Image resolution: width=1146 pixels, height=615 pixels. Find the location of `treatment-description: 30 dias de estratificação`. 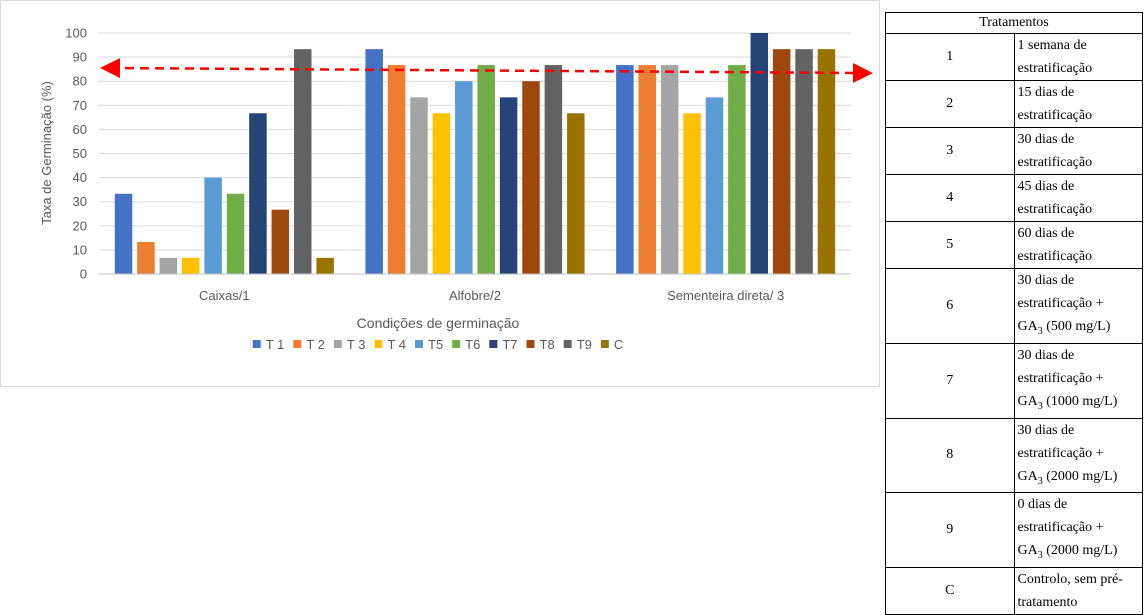

treatment-description: 30 dias de estratificação is located at coordinates (1078, 151).